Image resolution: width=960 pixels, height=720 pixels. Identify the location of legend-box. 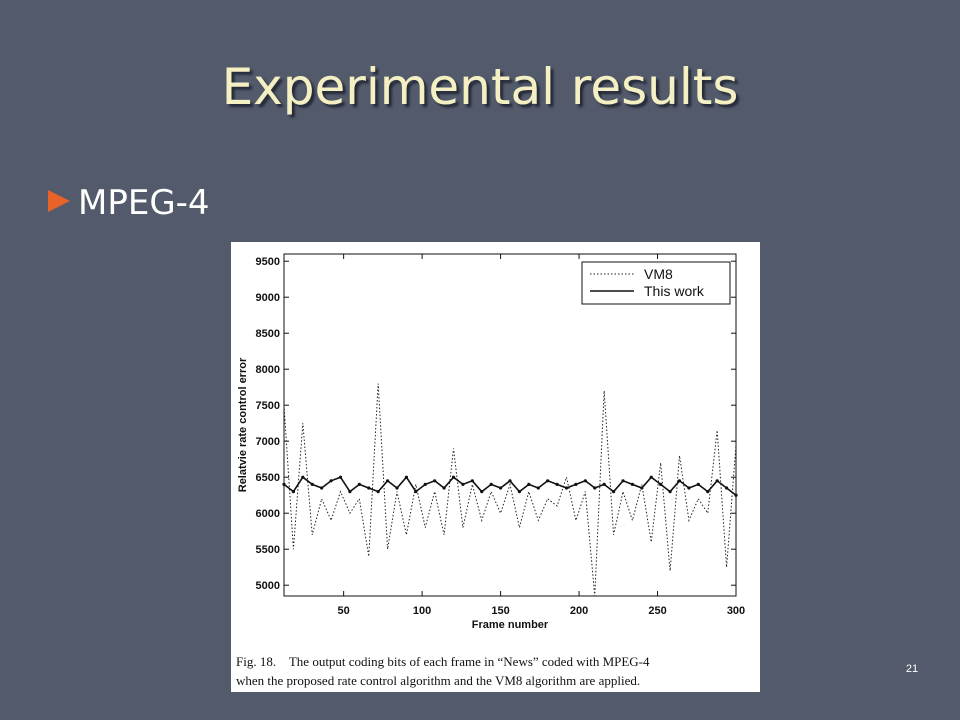
(656, 283).